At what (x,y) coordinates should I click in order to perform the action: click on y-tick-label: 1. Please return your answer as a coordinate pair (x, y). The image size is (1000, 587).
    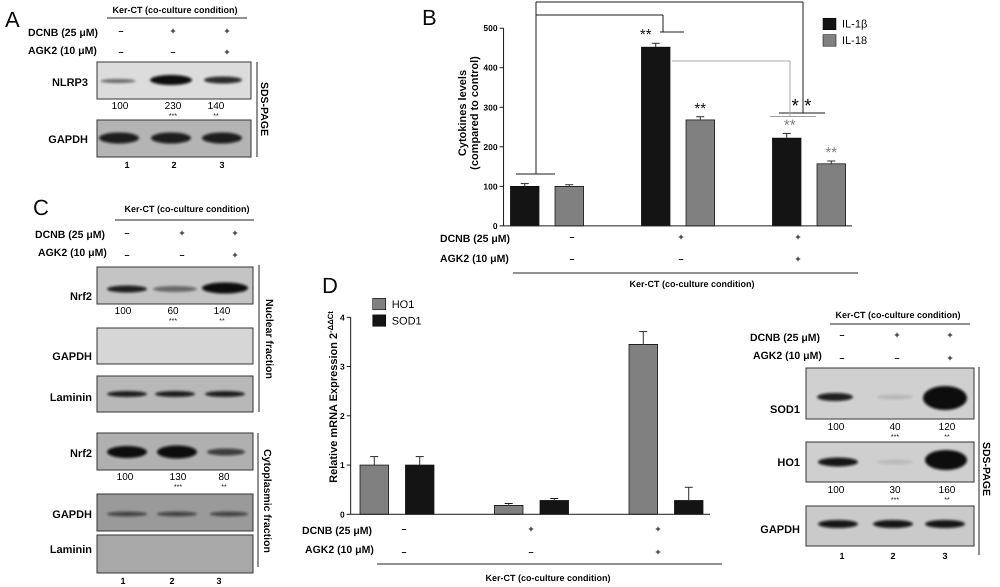
    Looking at the image, I should click on (342, 465).